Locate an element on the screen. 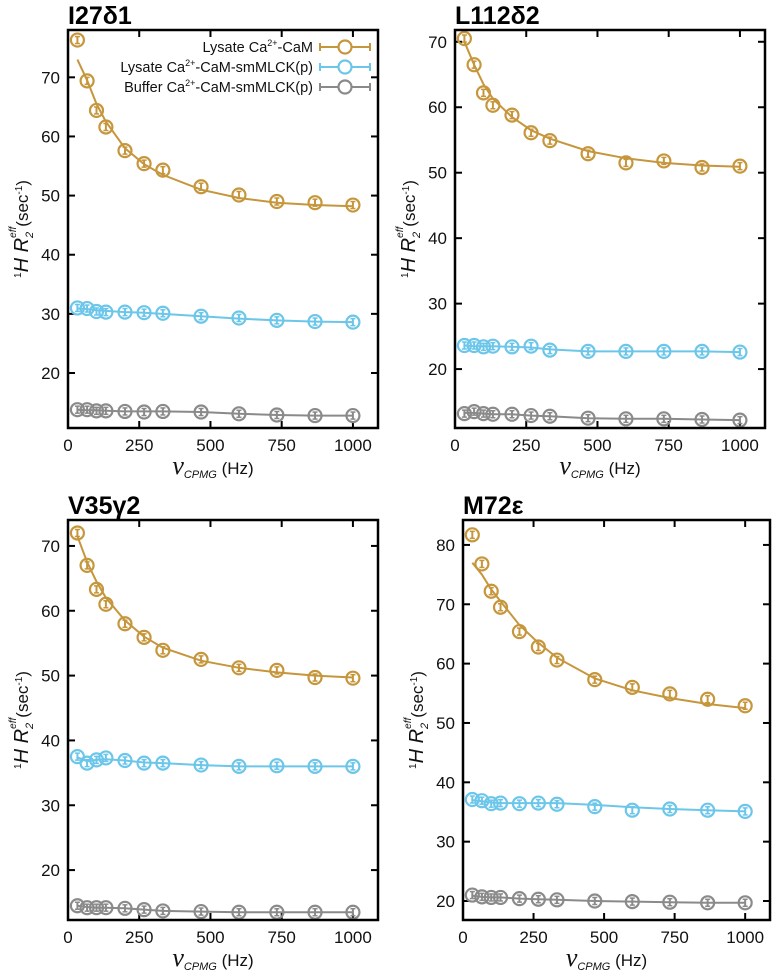 Image resolution: width=780 pixels, height=977 pixels. y-tick-label: 30 is located at coordinates (50, 314).